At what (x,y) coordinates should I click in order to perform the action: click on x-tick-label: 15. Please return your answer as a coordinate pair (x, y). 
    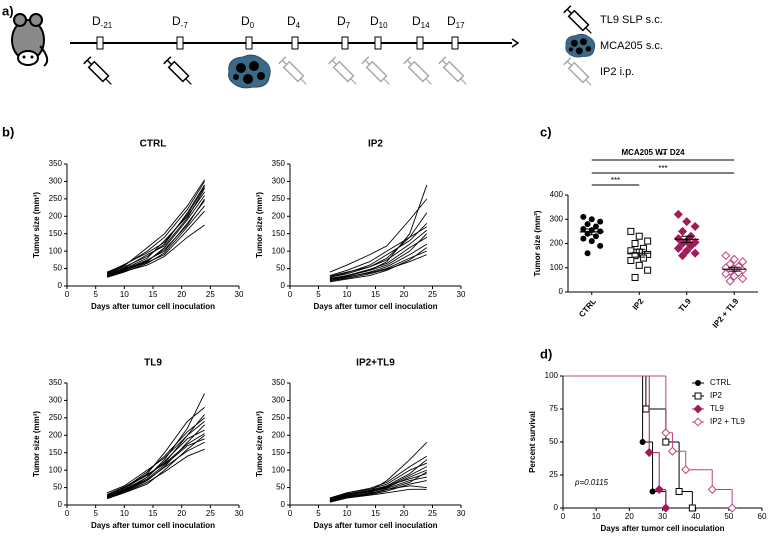
    Looking at the image, I should click on (153, 294).